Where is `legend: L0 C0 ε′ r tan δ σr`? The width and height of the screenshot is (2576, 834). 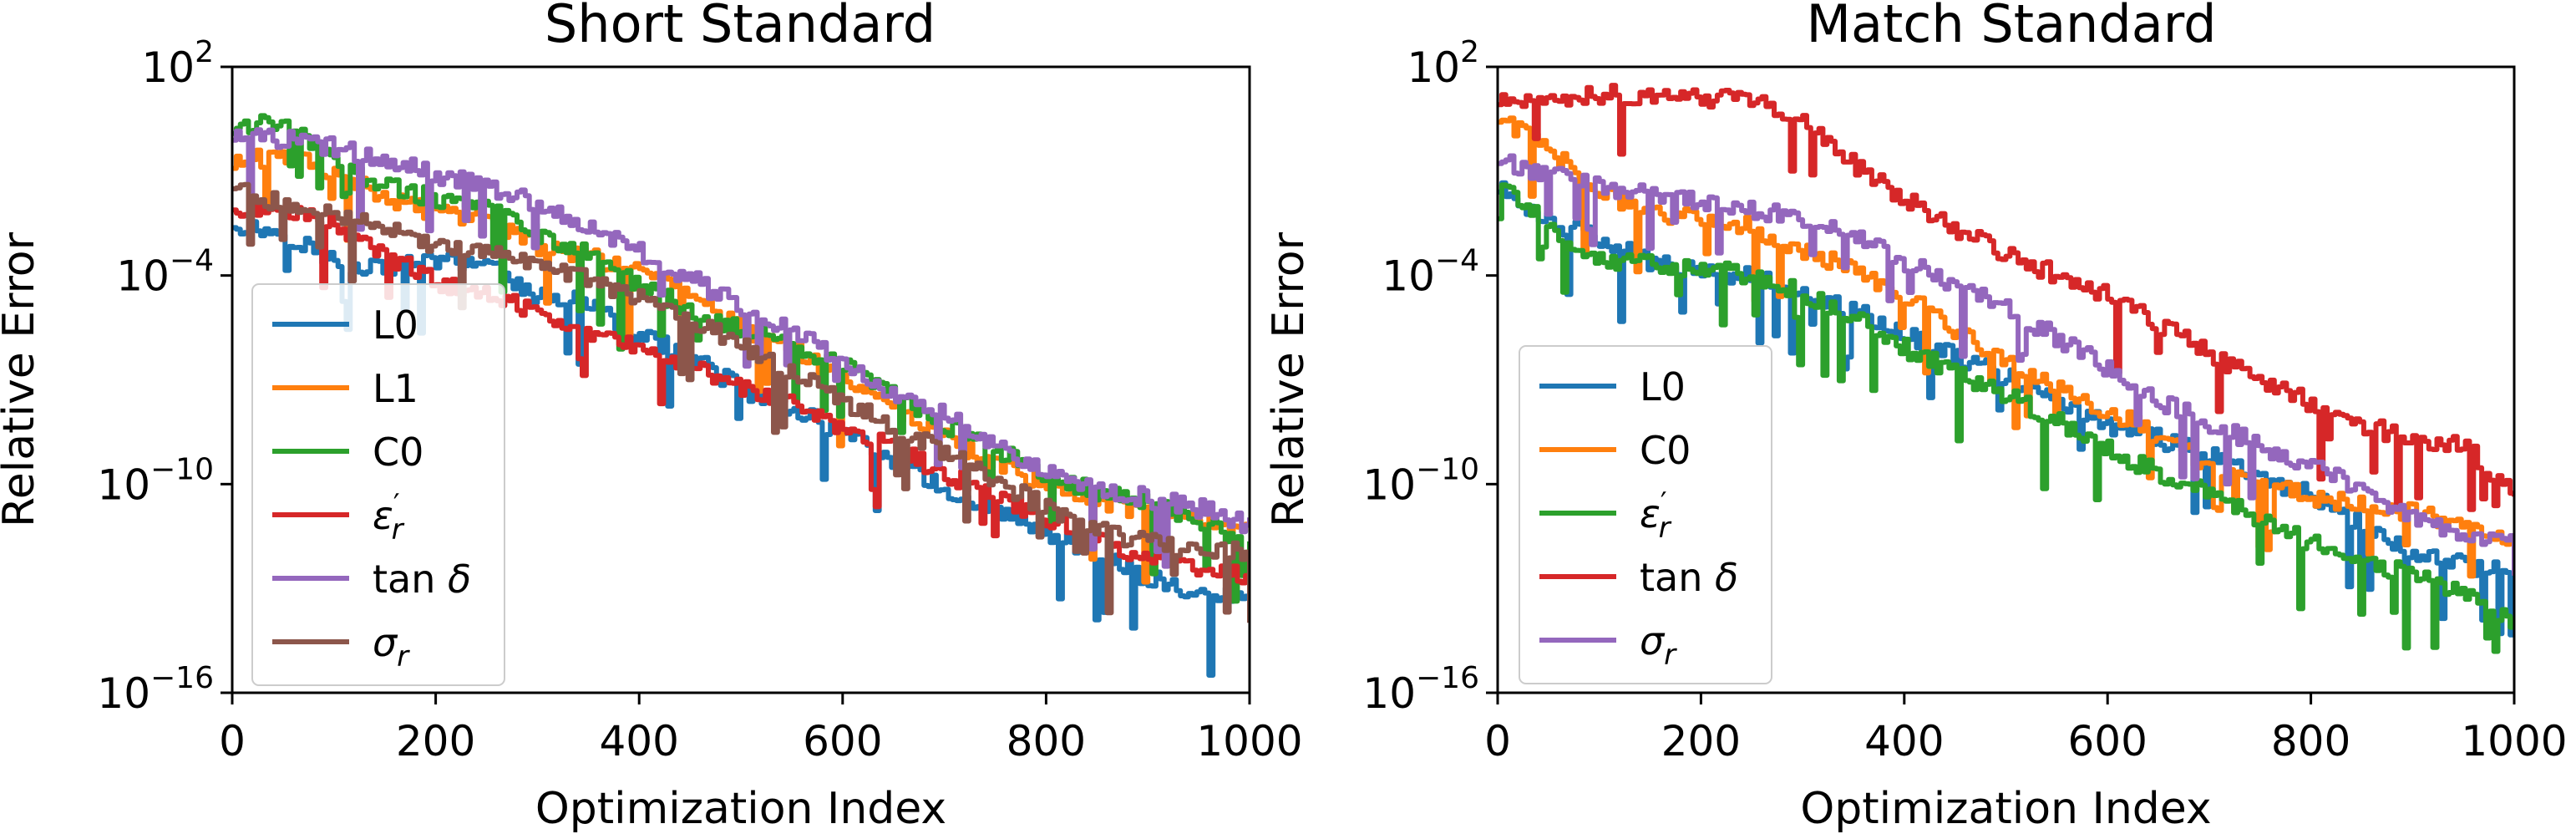 legend: L0 C0 ε′ r tan δ σr is located at coordinates (1645, 514).